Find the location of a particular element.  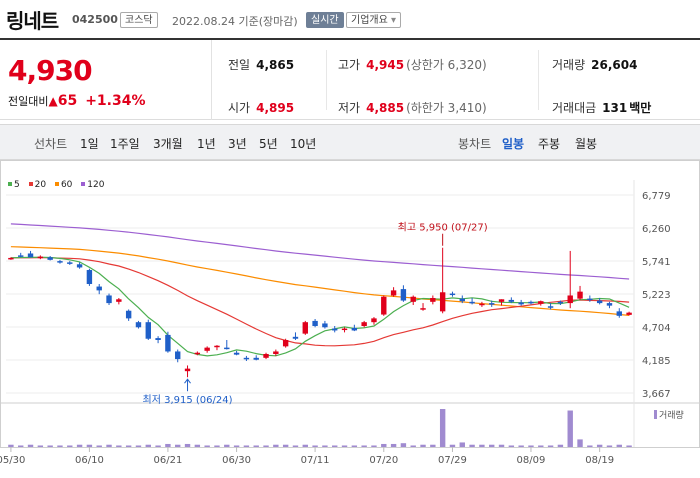

y-tick-label: 4,185 is located at coordinates (656, 361).